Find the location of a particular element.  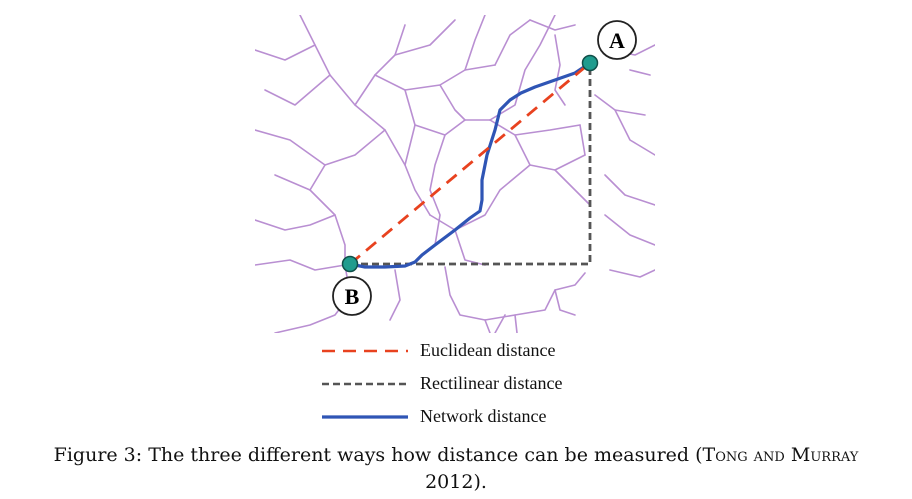

node-b-label-circle is located at coordinates (352, 296).